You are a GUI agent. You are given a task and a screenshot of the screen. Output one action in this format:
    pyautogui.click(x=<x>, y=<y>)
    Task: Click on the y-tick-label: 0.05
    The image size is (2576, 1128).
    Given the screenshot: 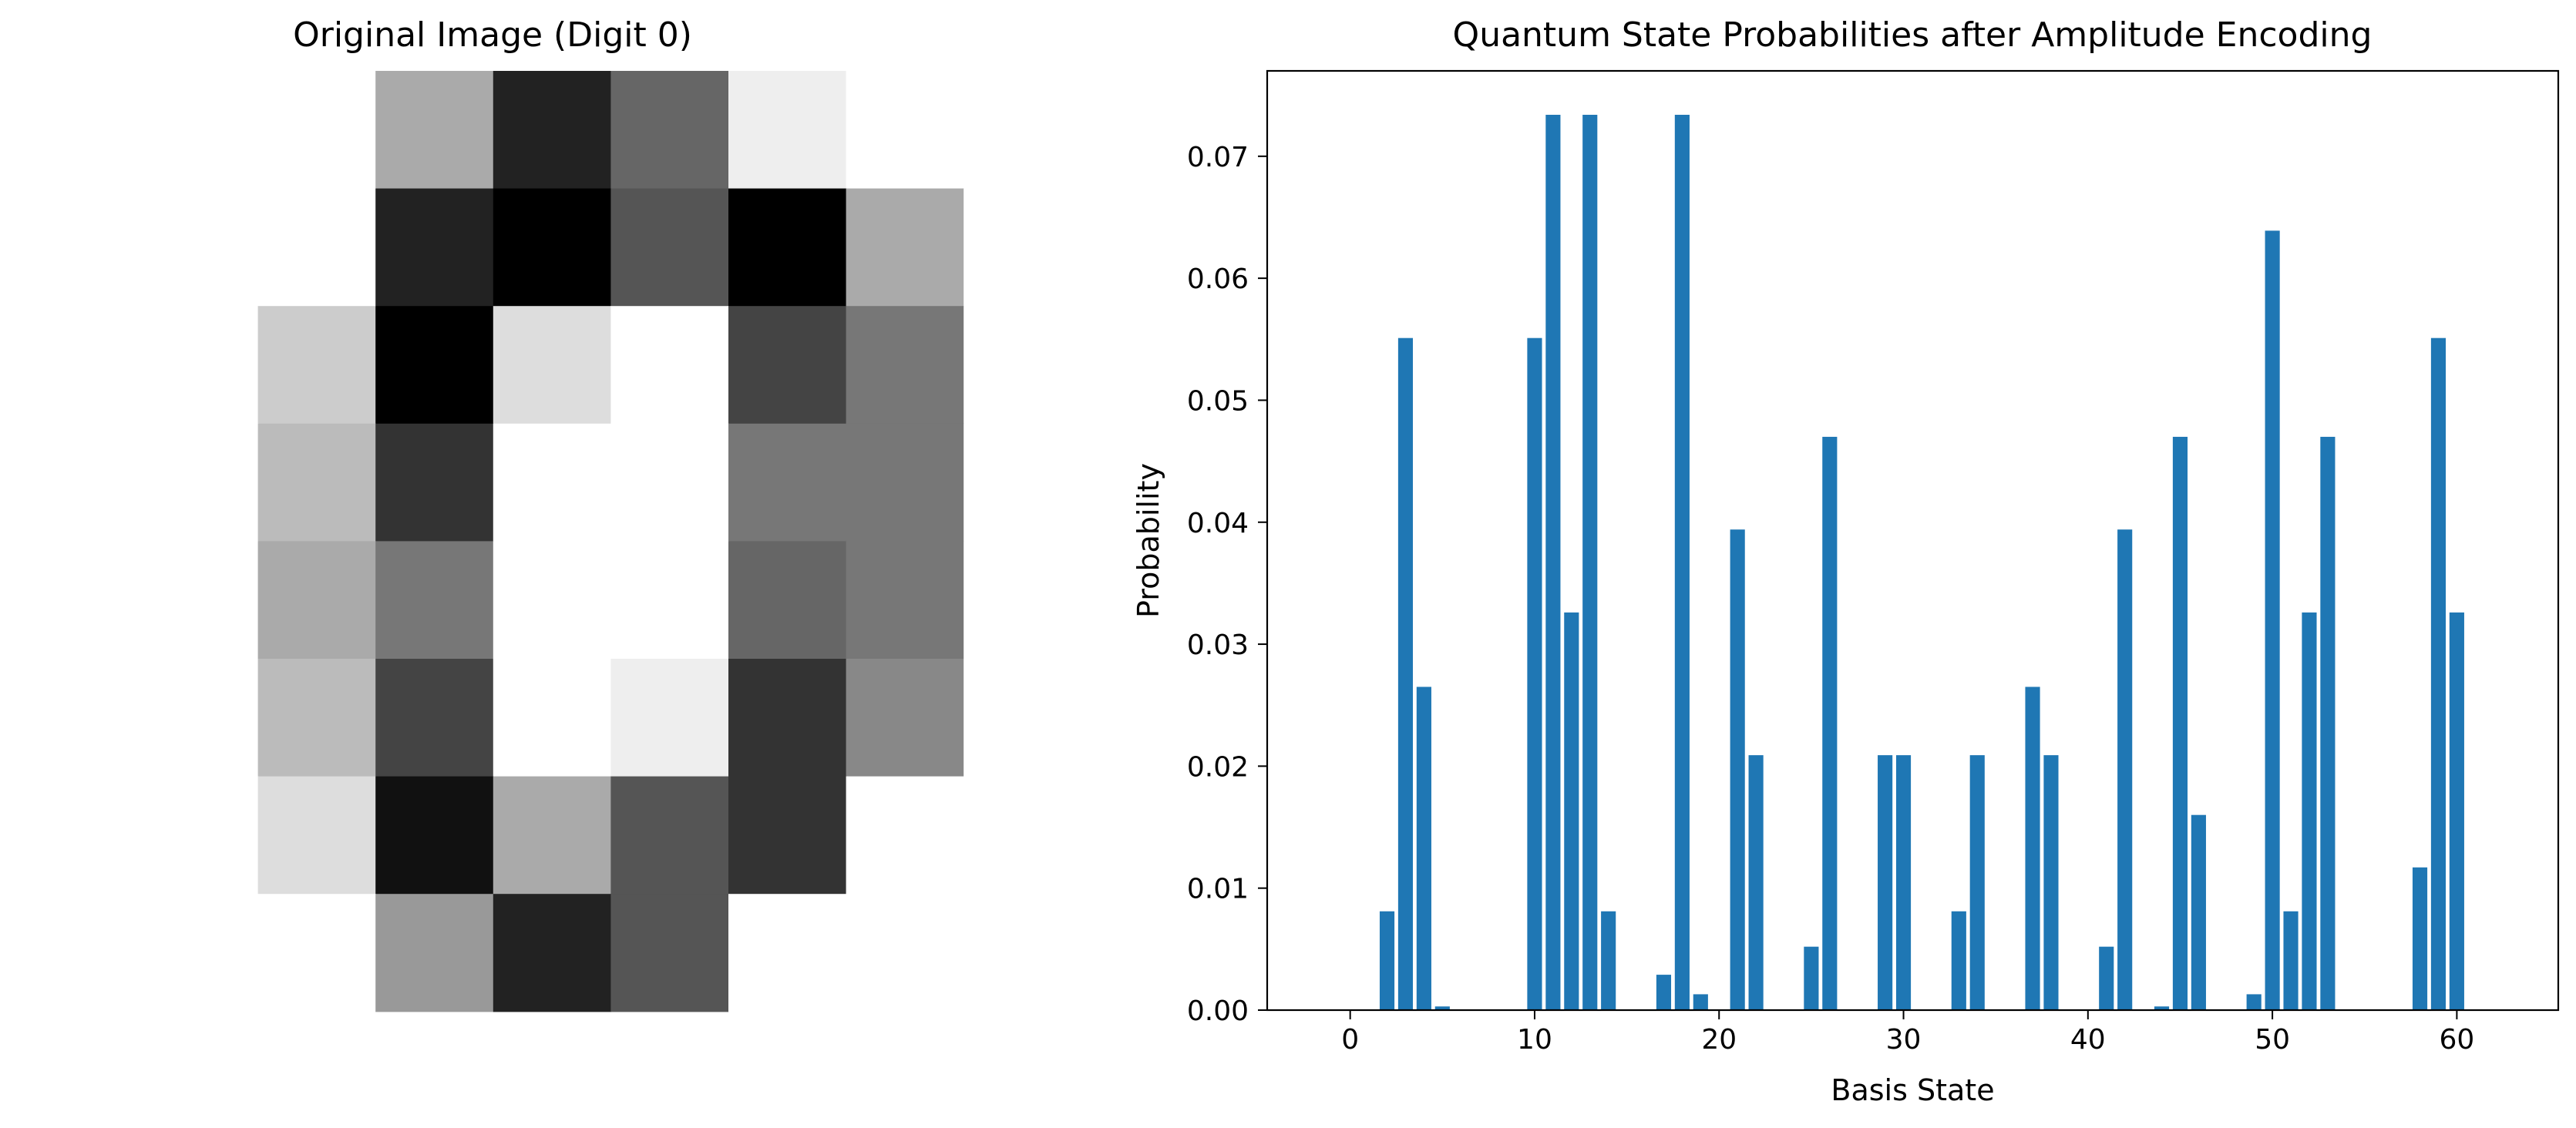 What is the action you would take?
    pyautogui.click(x=1218, y=401)
    